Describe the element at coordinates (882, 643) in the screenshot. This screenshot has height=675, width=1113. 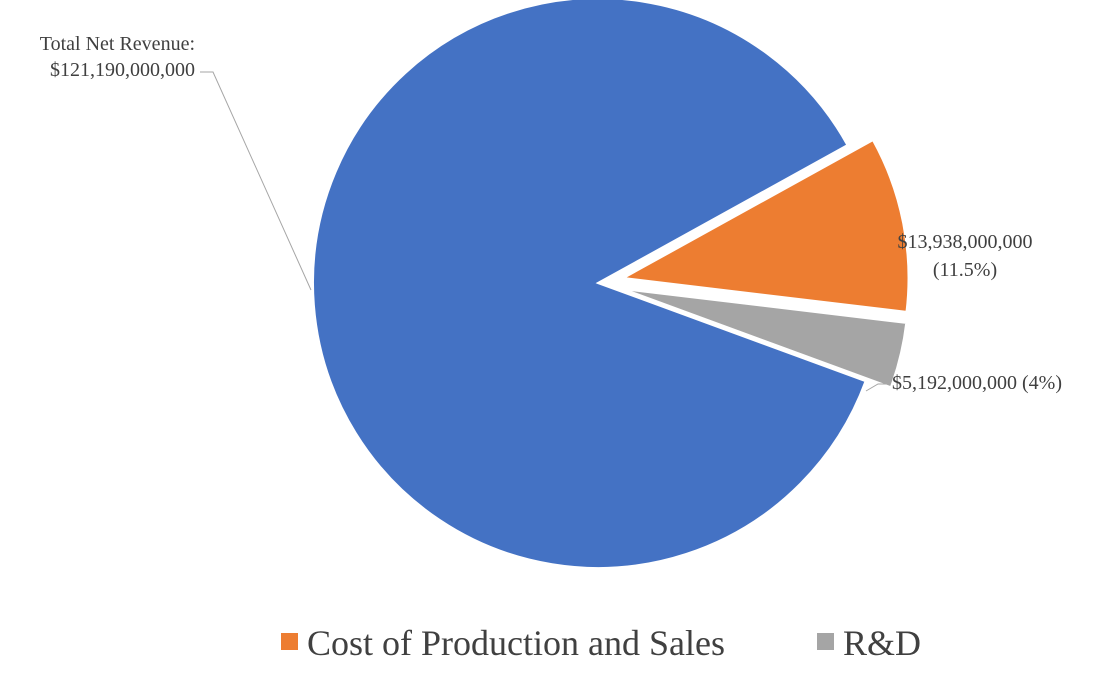
I see `legend-label-r-d: R&D` at that location.